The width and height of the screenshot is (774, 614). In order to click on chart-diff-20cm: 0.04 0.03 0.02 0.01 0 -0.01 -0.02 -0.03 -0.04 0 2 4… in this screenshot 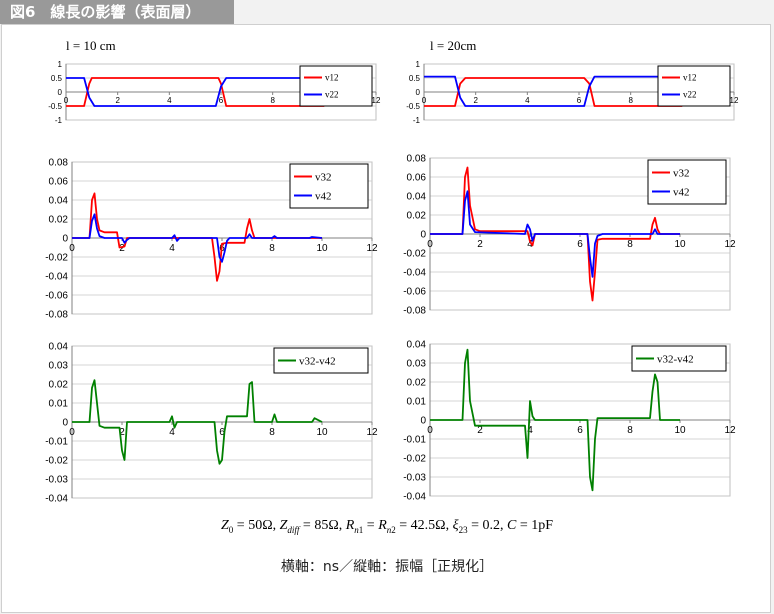, I will do `click(563, 424)`.